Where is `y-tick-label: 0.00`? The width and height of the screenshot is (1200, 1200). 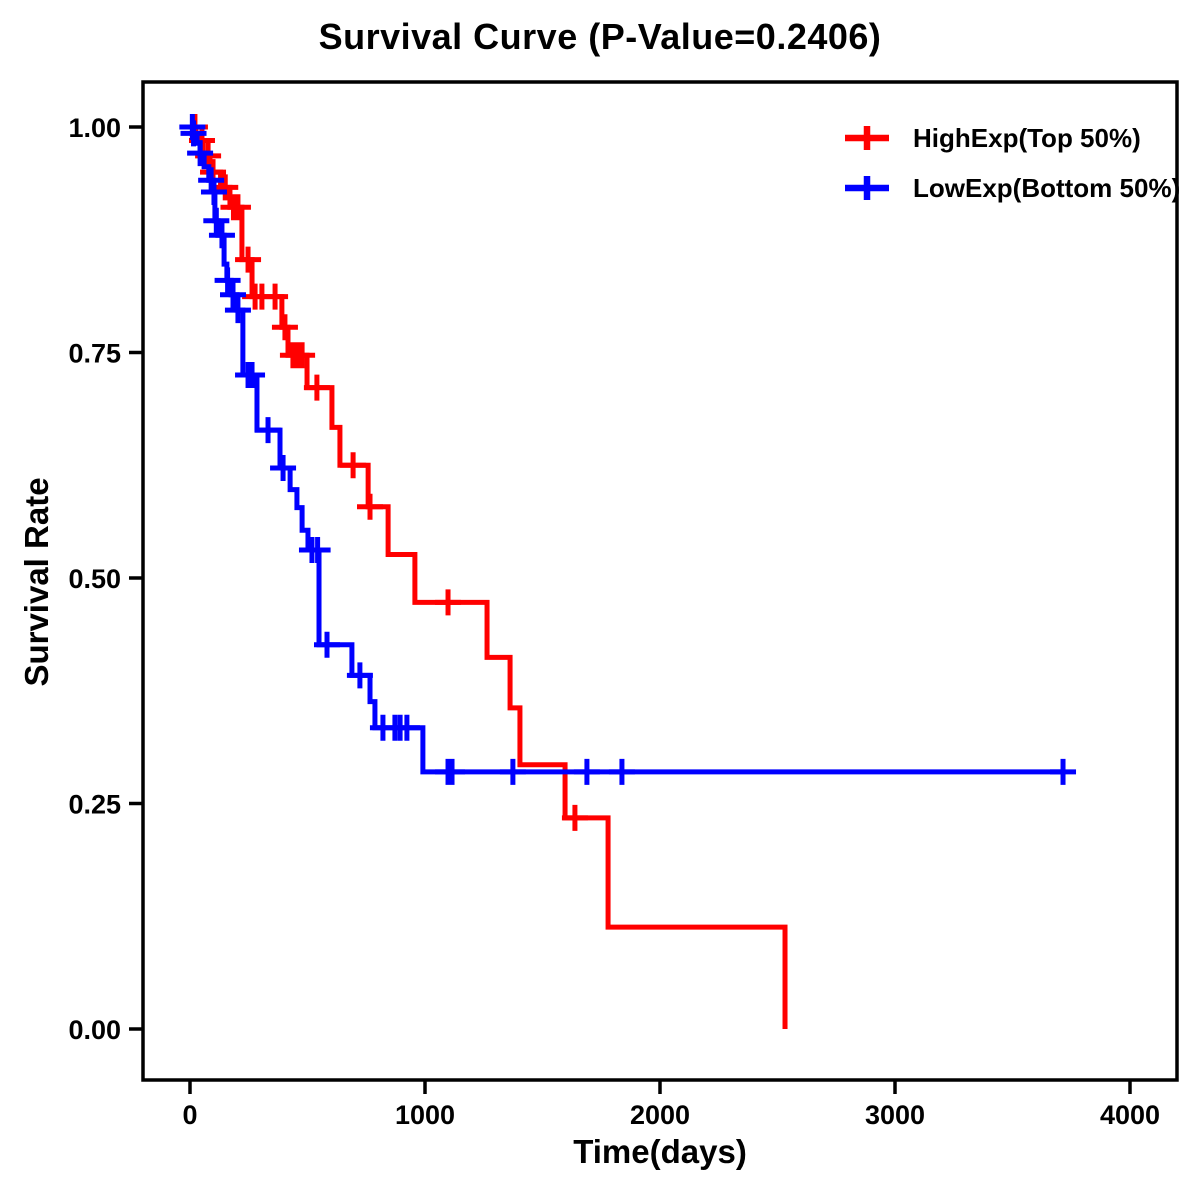
y-tick-label: 0.00 is located at coordinates (94, 1030).